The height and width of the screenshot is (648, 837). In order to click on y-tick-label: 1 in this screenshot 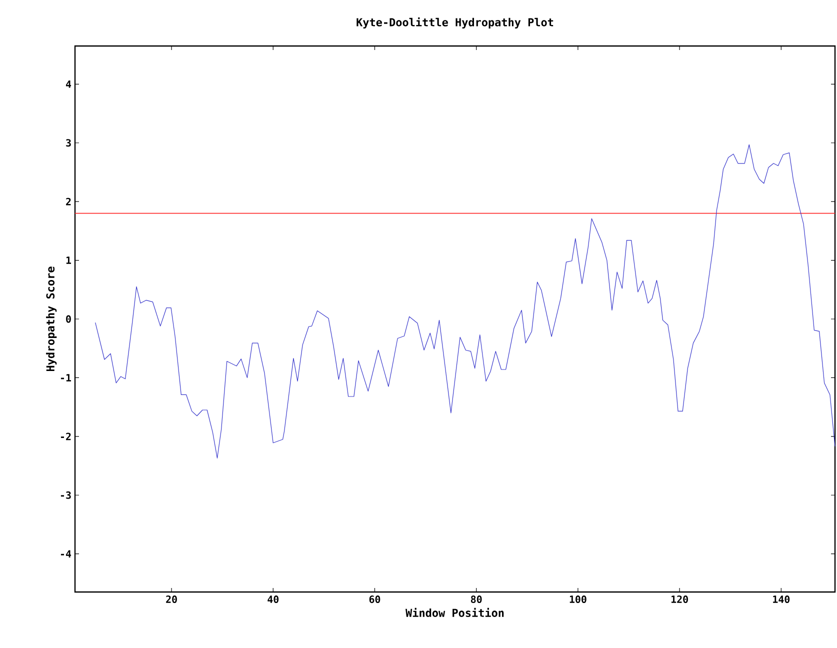, I will do `click(69, 260)`.